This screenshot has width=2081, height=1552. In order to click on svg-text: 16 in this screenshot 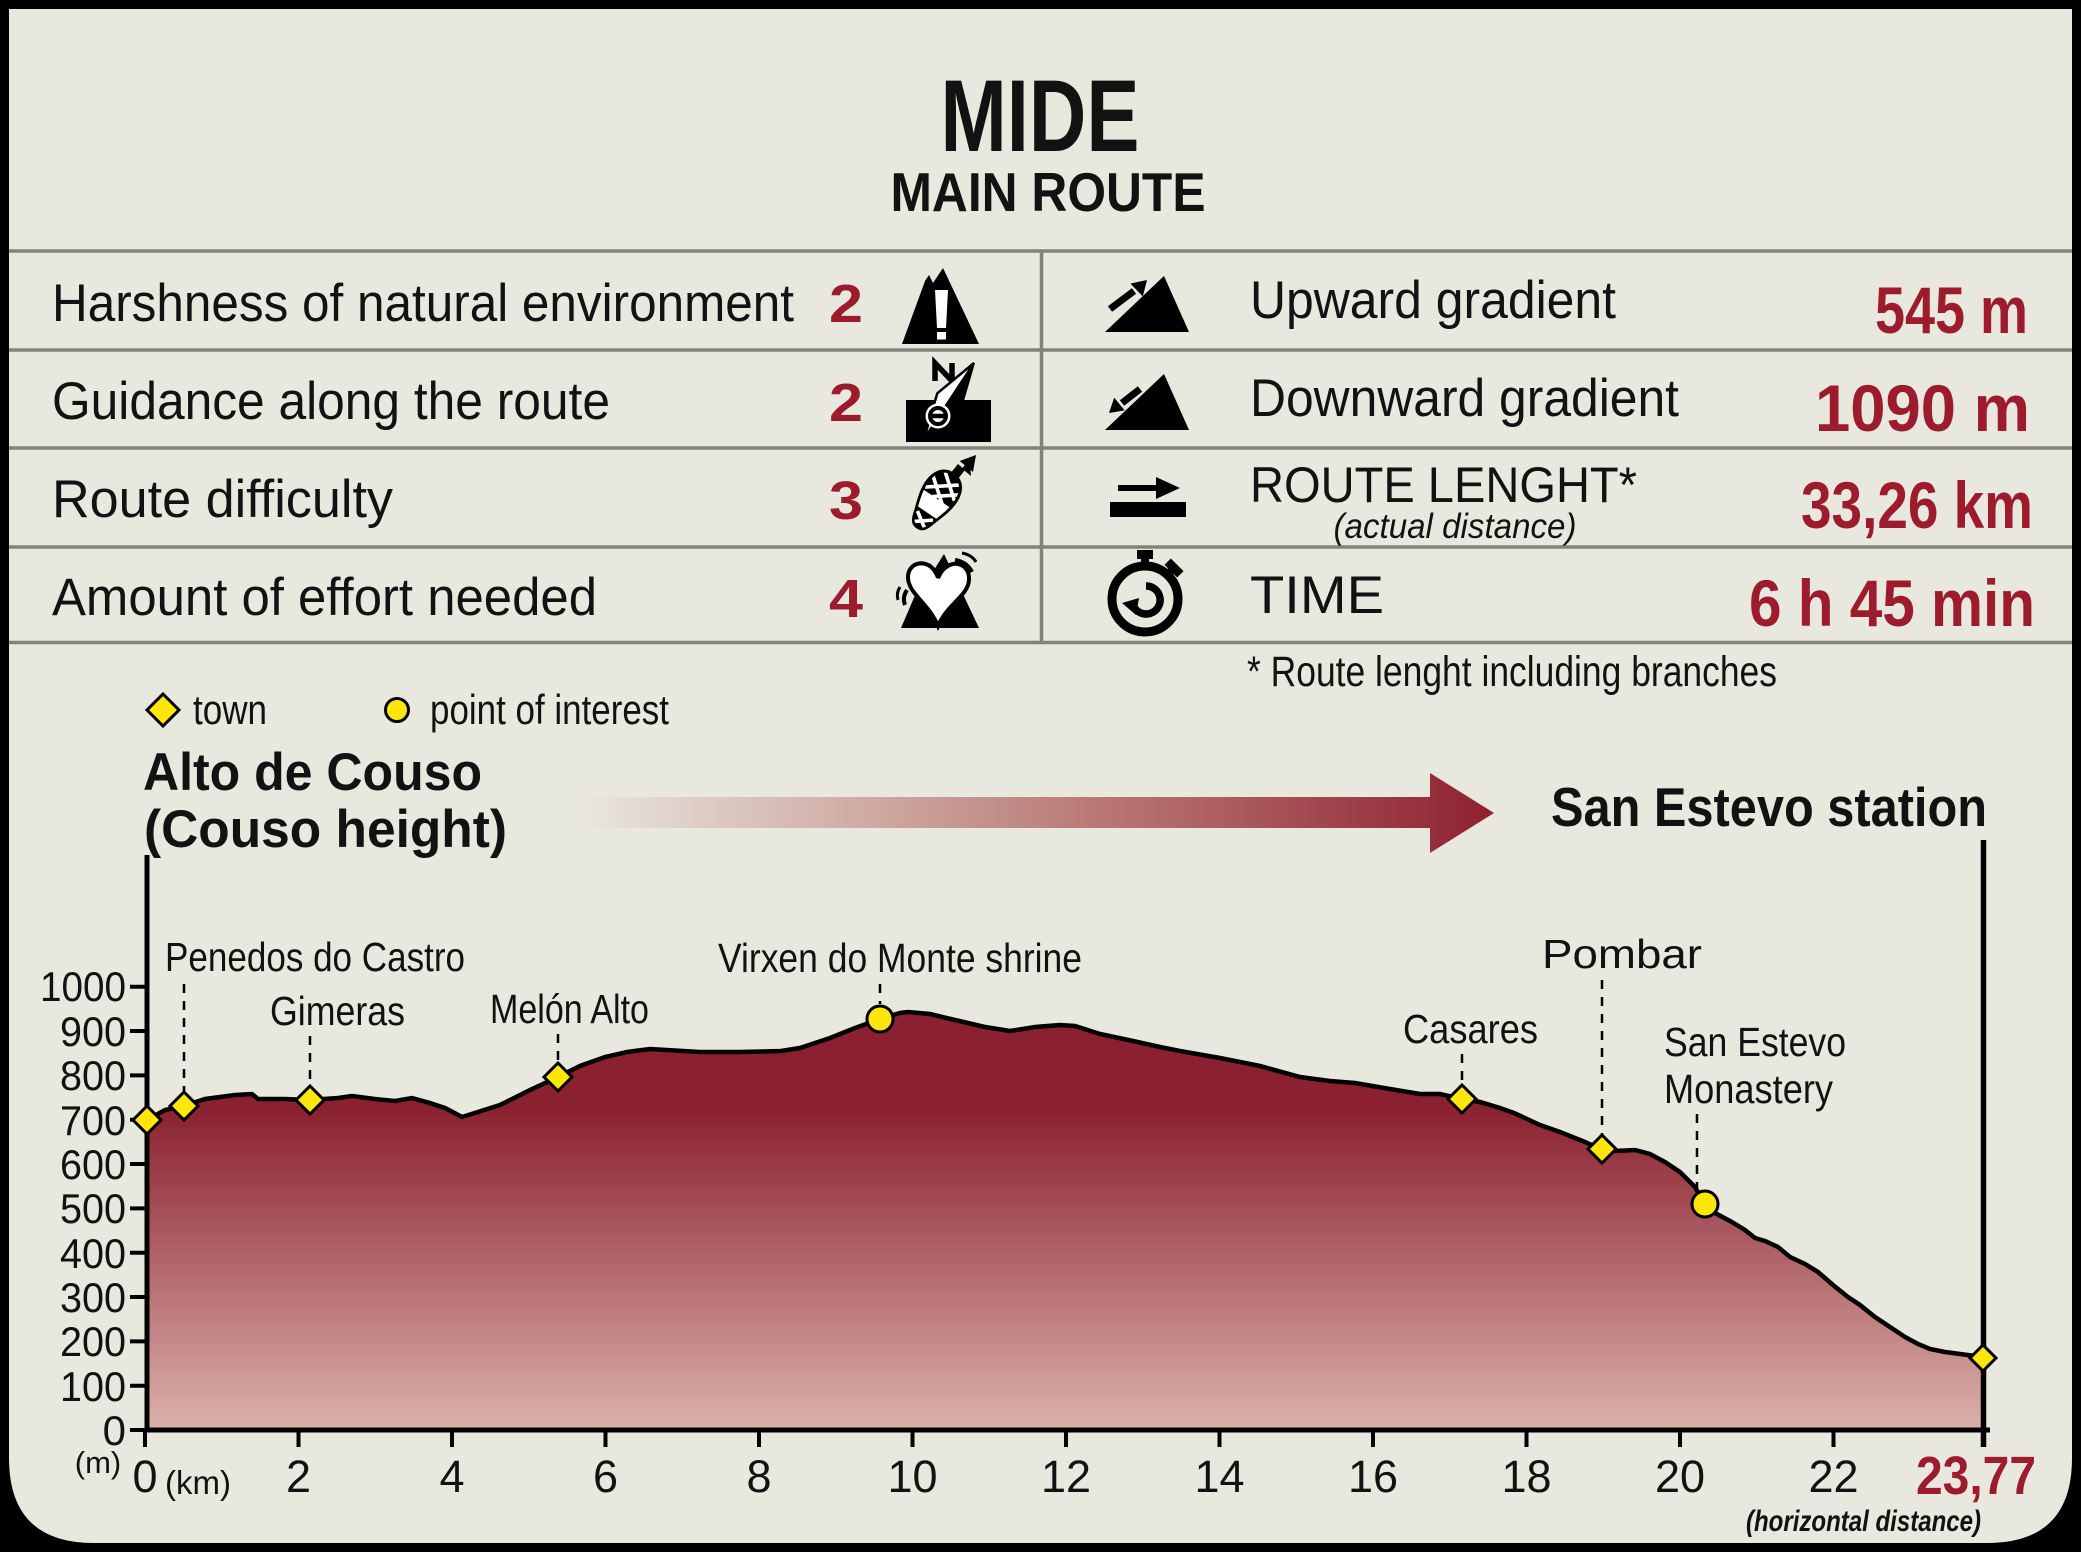, I will do `click(1373, 1476)`.